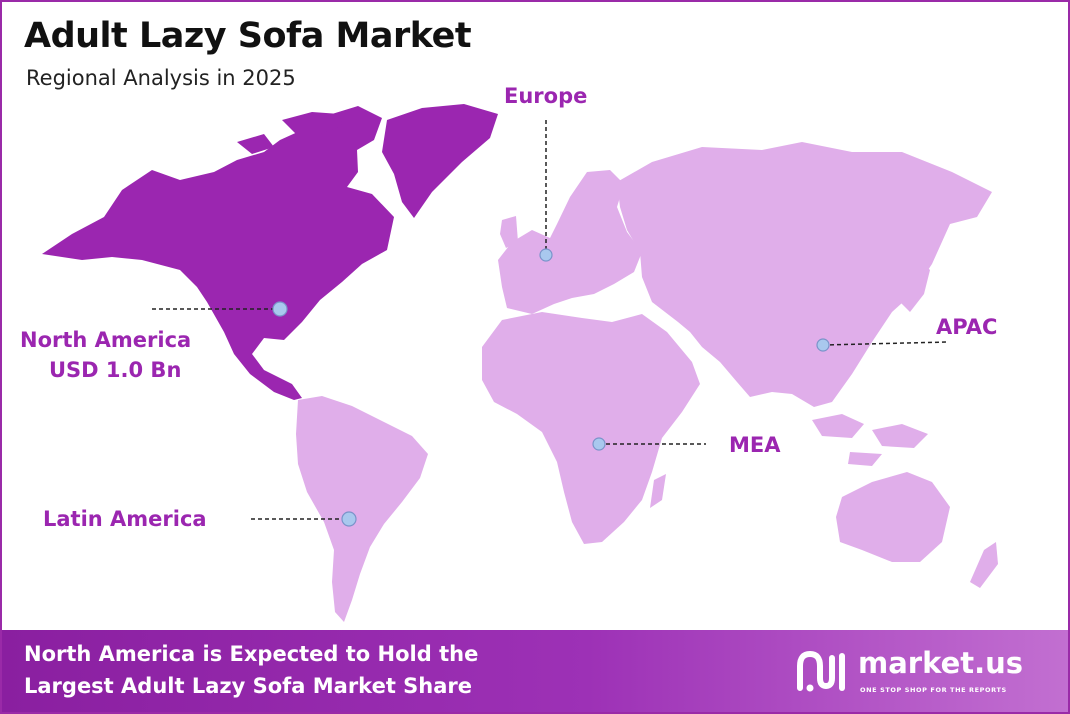 The height and width of the screenshot is (714, 1070). I want to click on europe-region, so click(570, 242).